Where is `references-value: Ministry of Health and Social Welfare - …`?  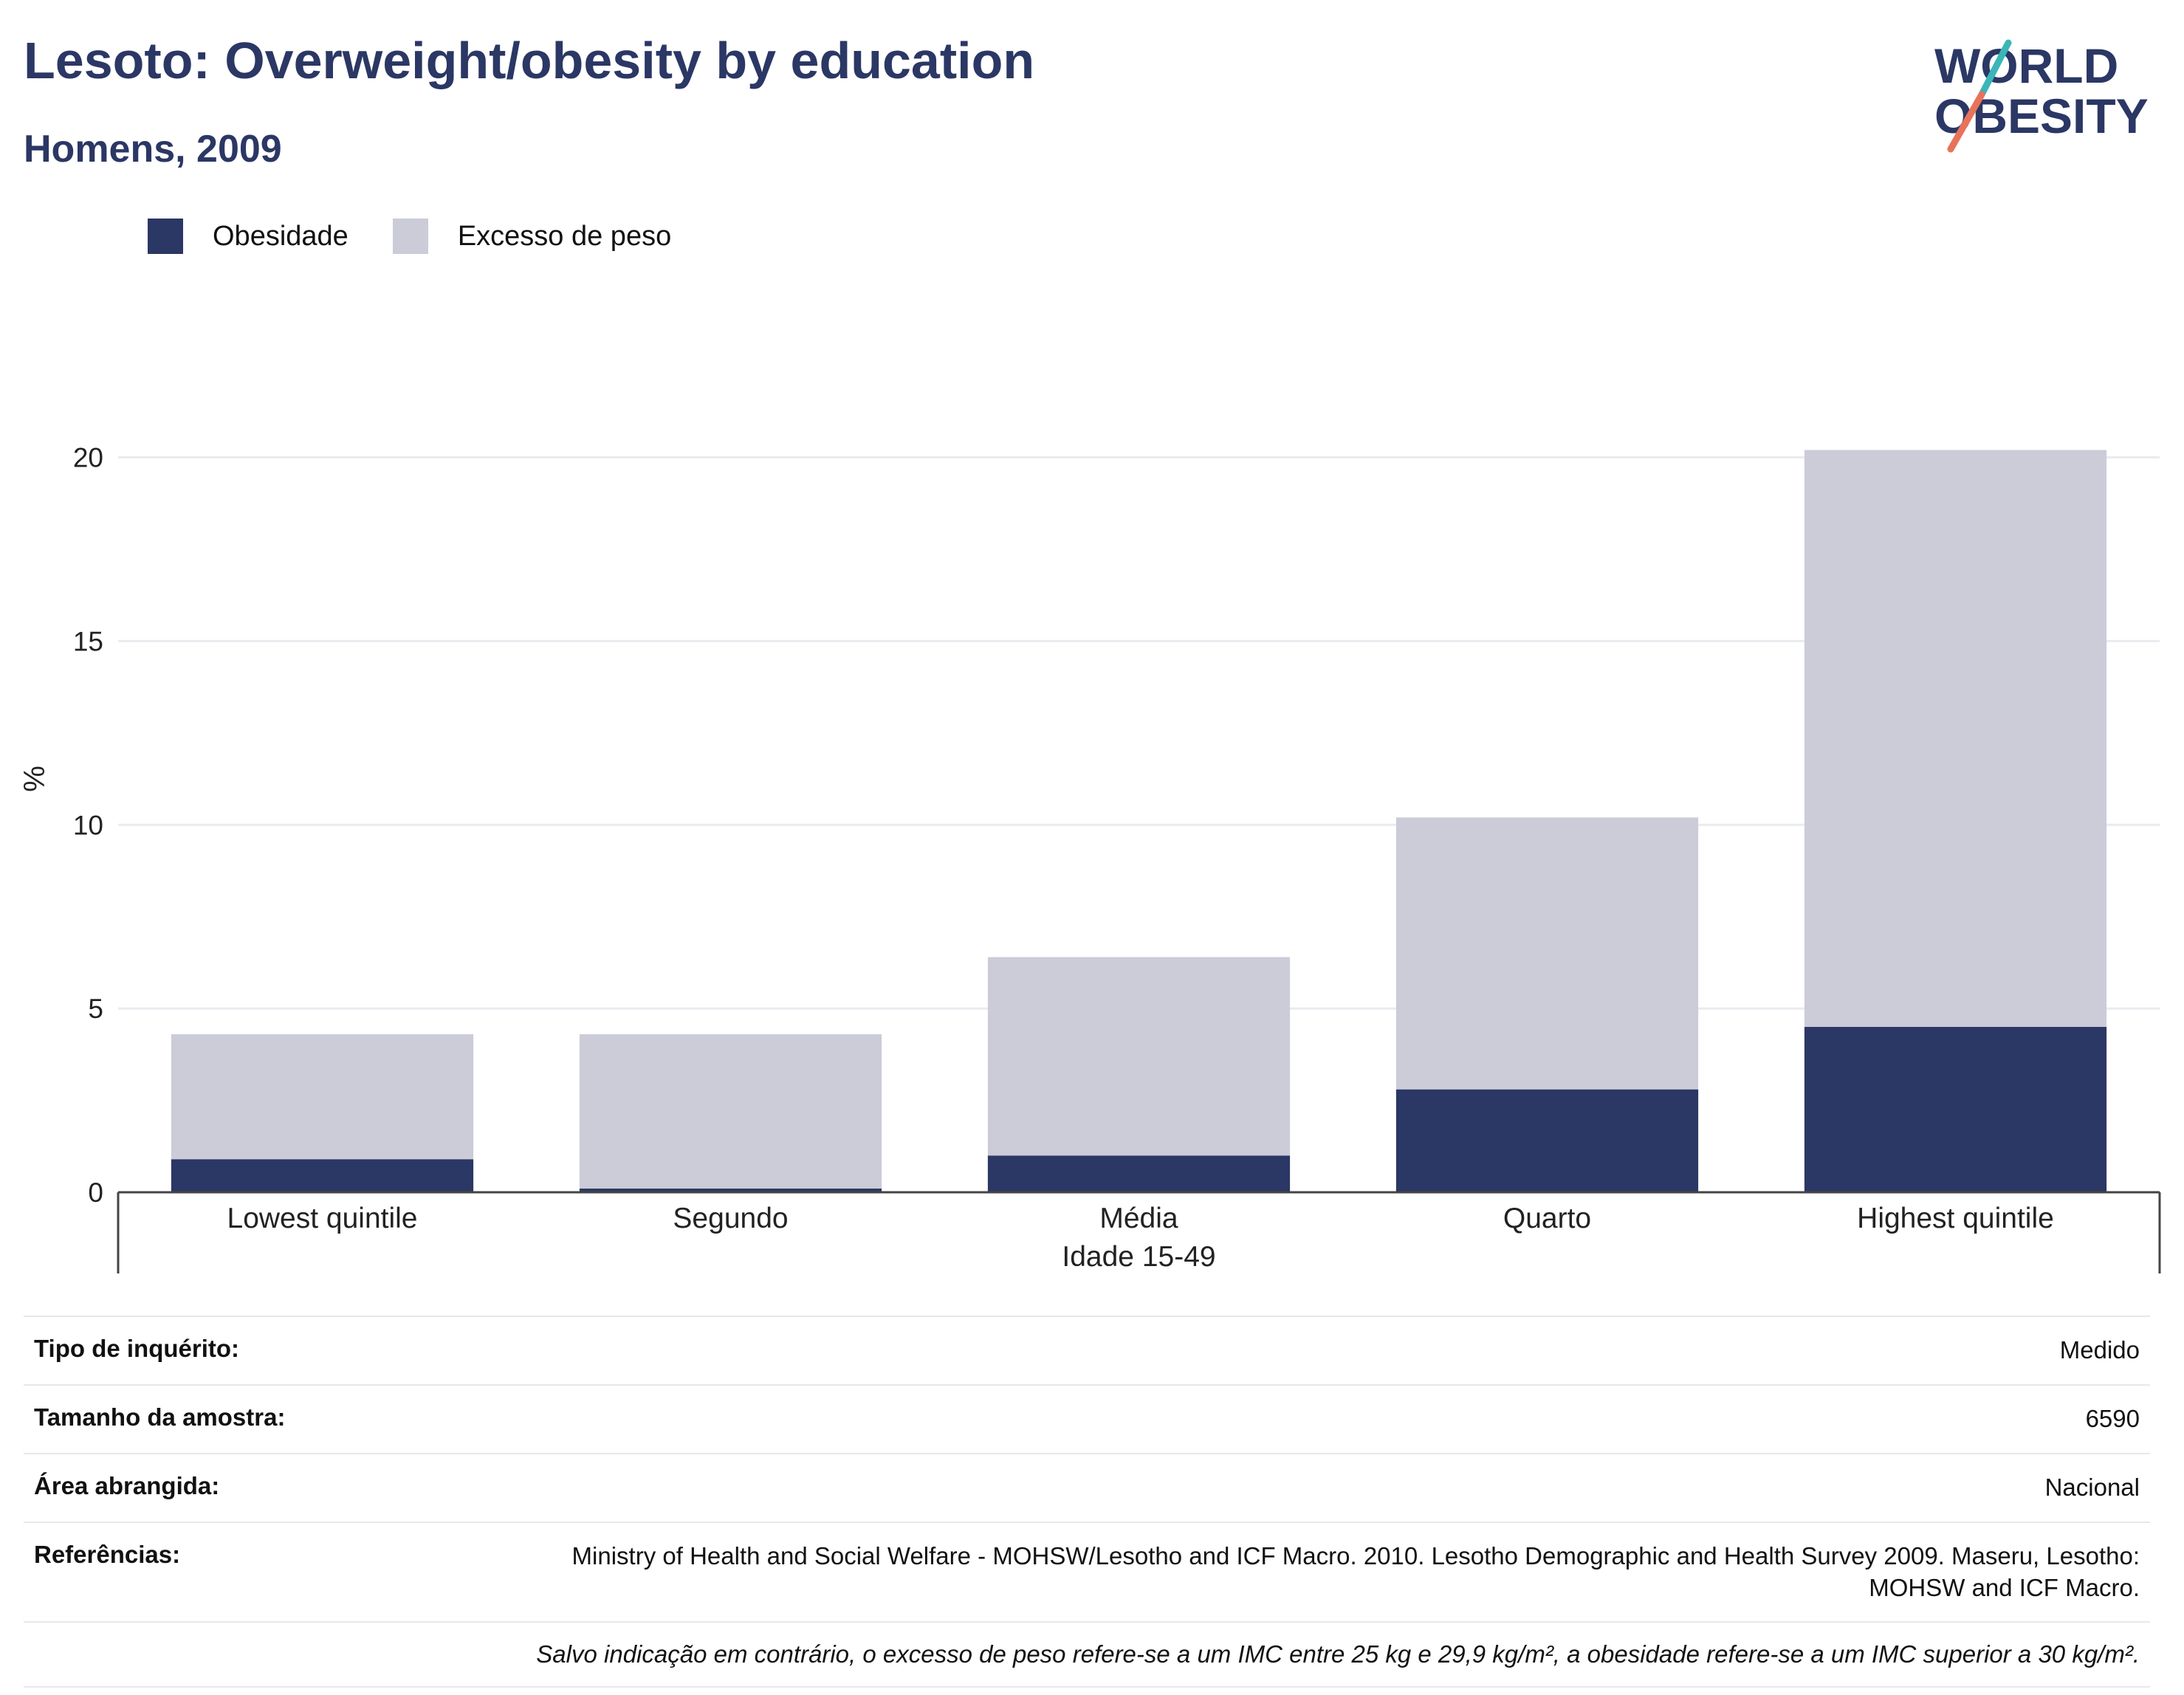 references-value: Ministry of Health and Social Welfare - … is located at coordinates (1356, 1571).